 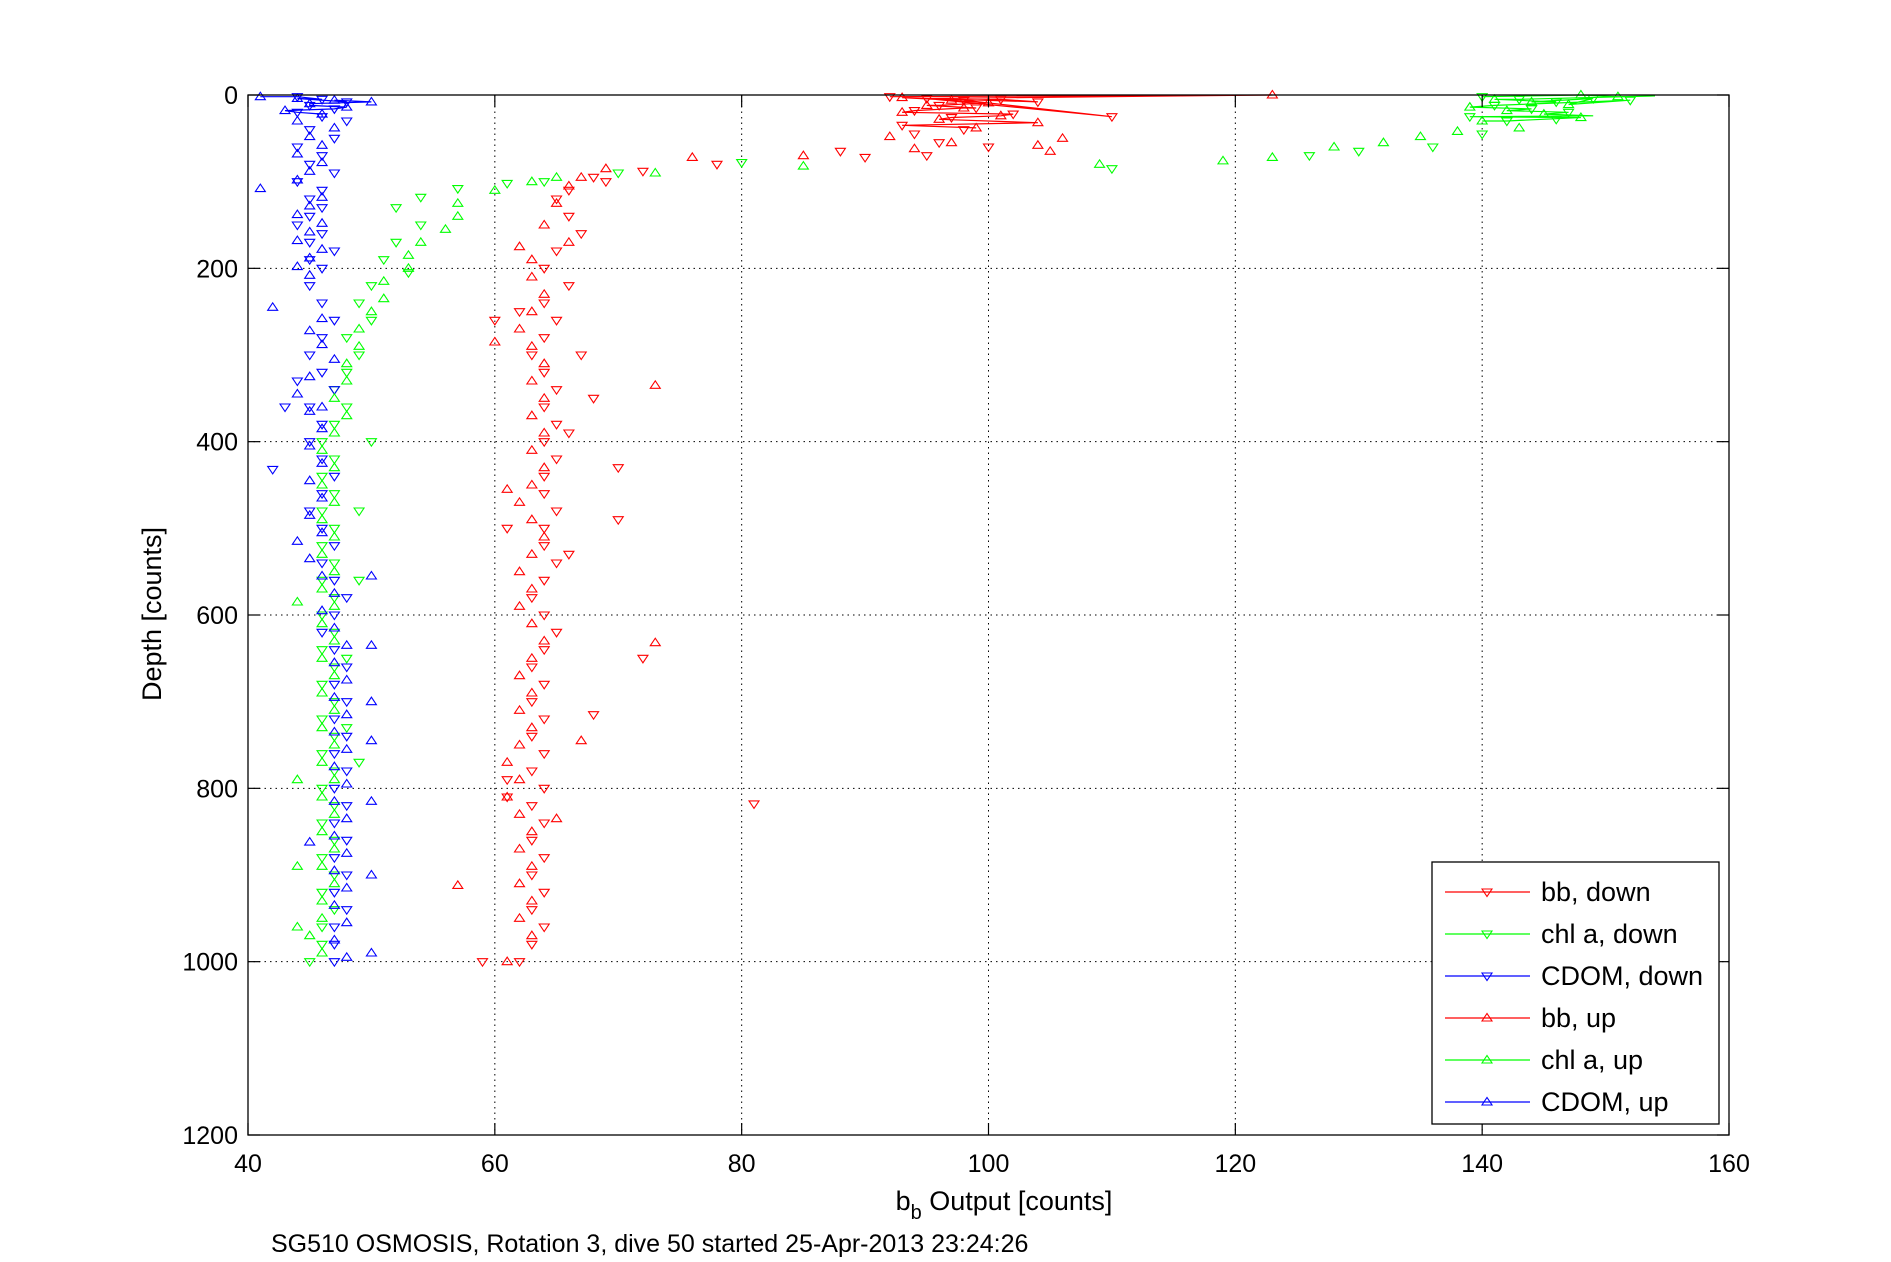 What do you see at coordinates (495, 1164) in the screenshot?
I see `x-tick-label: 60` at bounding box center [495, 1164].